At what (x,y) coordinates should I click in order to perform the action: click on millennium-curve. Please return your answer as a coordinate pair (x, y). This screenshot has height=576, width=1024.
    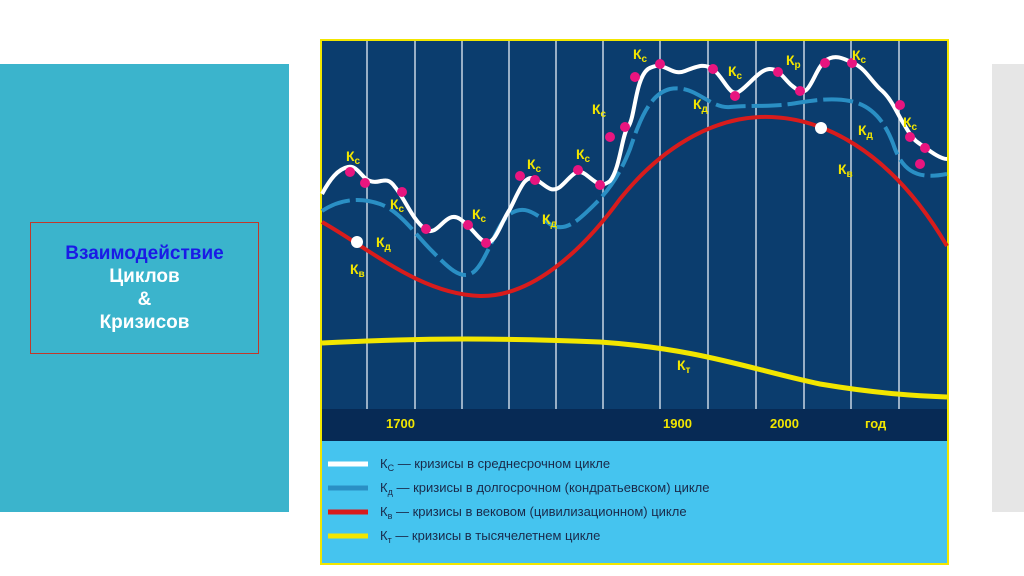
    Looking at the image, I should click on (634, 368).